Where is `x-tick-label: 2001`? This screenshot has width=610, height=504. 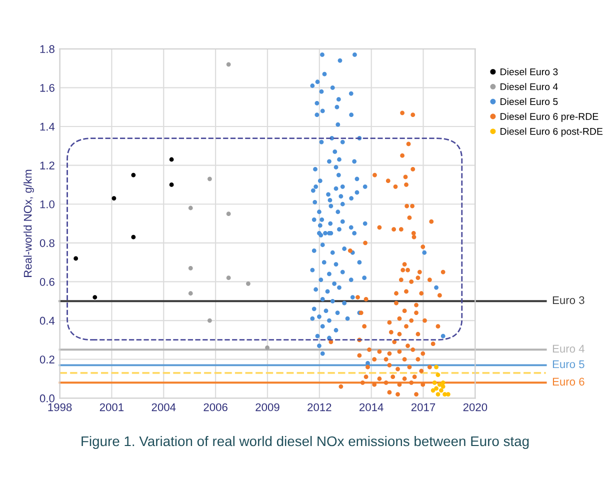
x-tick-label: 2001 is located at coordinates (112, 407).